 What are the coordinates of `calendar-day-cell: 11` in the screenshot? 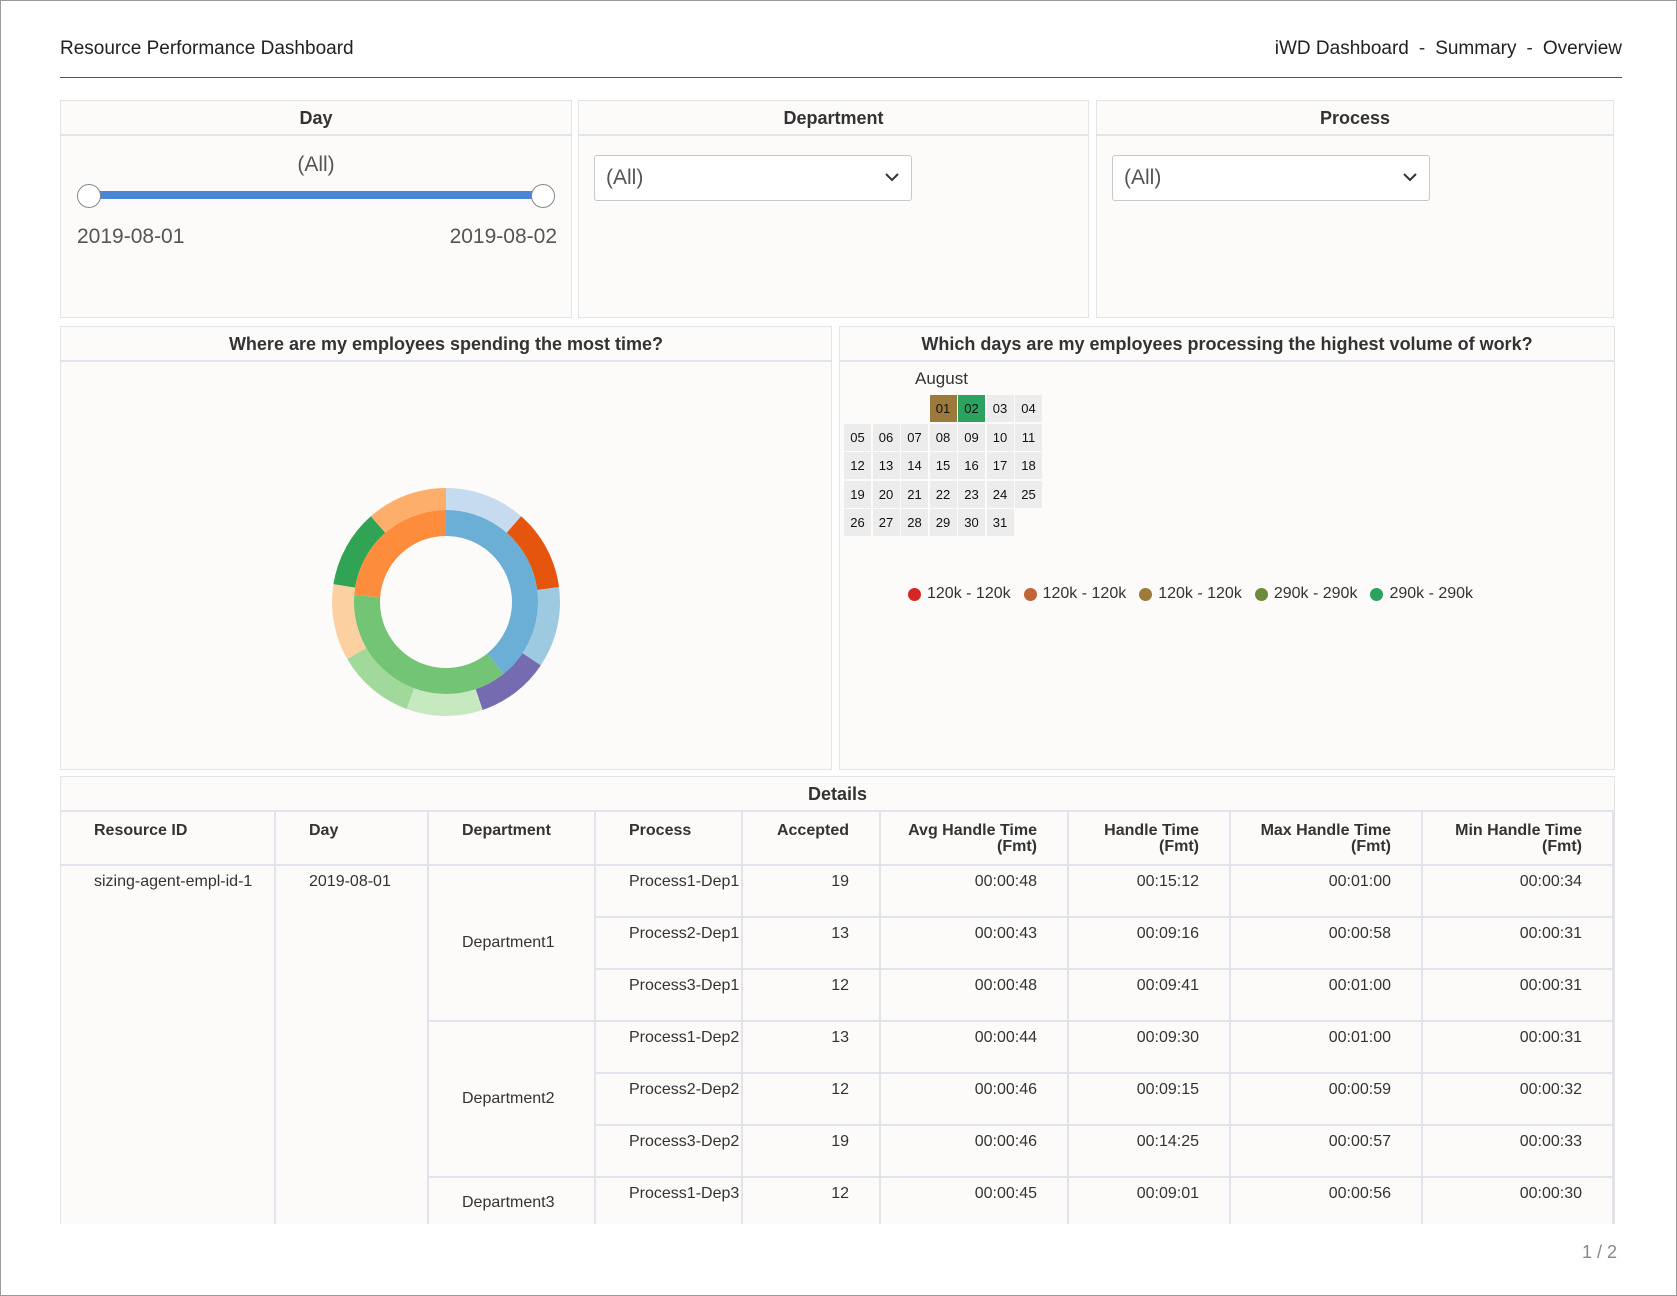 It's located at (1028, 437).